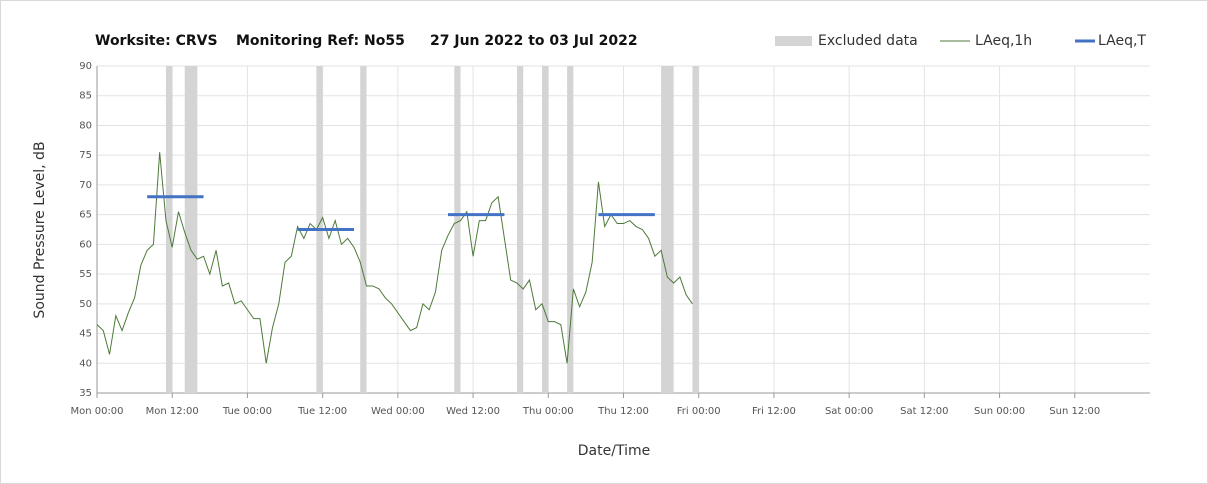 This screenshot has height=484, width=1208. I want to click on y-tick-label: 80, so click(85, 125).